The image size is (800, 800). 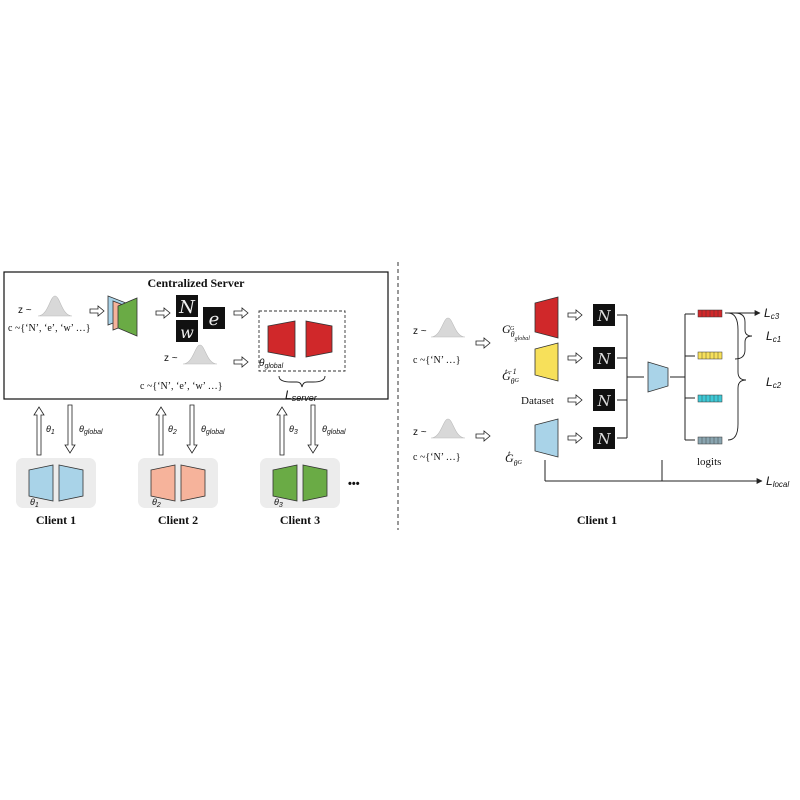 What do you see at coordinates (516, 332) in the screenshot?
I see `gen-global-label: GθglobalG` at bounding box center [516, 332].